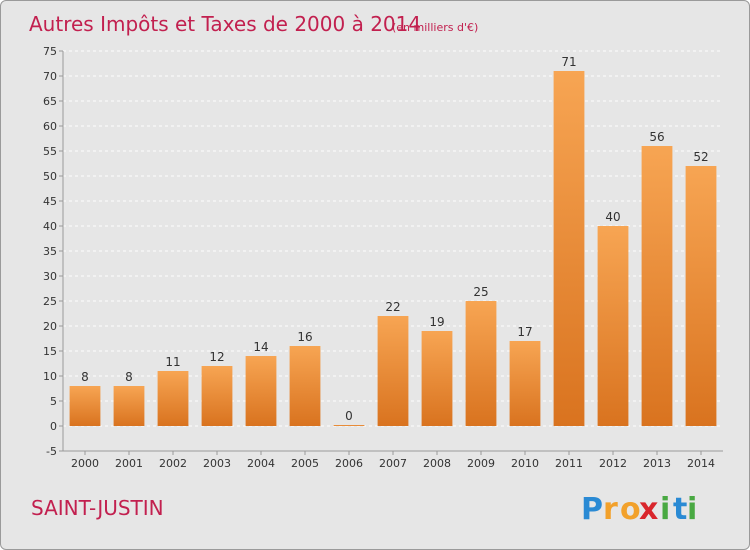 The width and height of the screenshot is (750, 550). Describe the element at coordinates (569, 248) in the screenshot. I see `bar-2011` at that location.